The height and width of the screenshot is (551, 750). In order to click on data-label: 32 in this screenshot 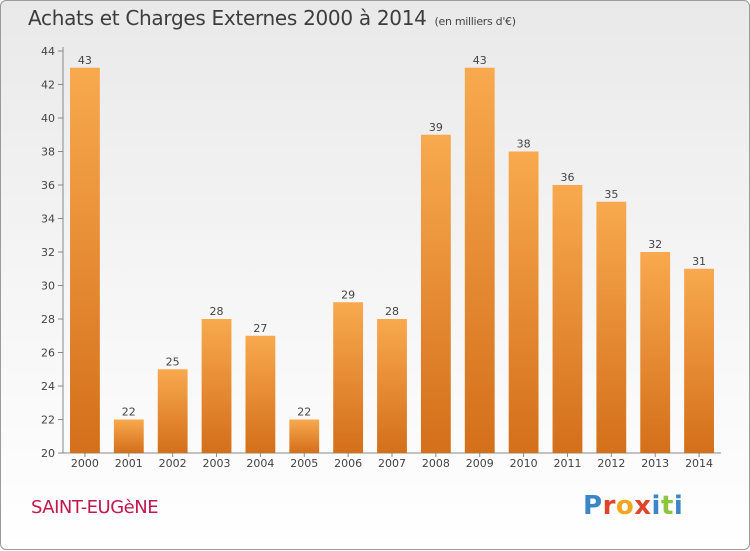, I will do `click(655, 244)`.